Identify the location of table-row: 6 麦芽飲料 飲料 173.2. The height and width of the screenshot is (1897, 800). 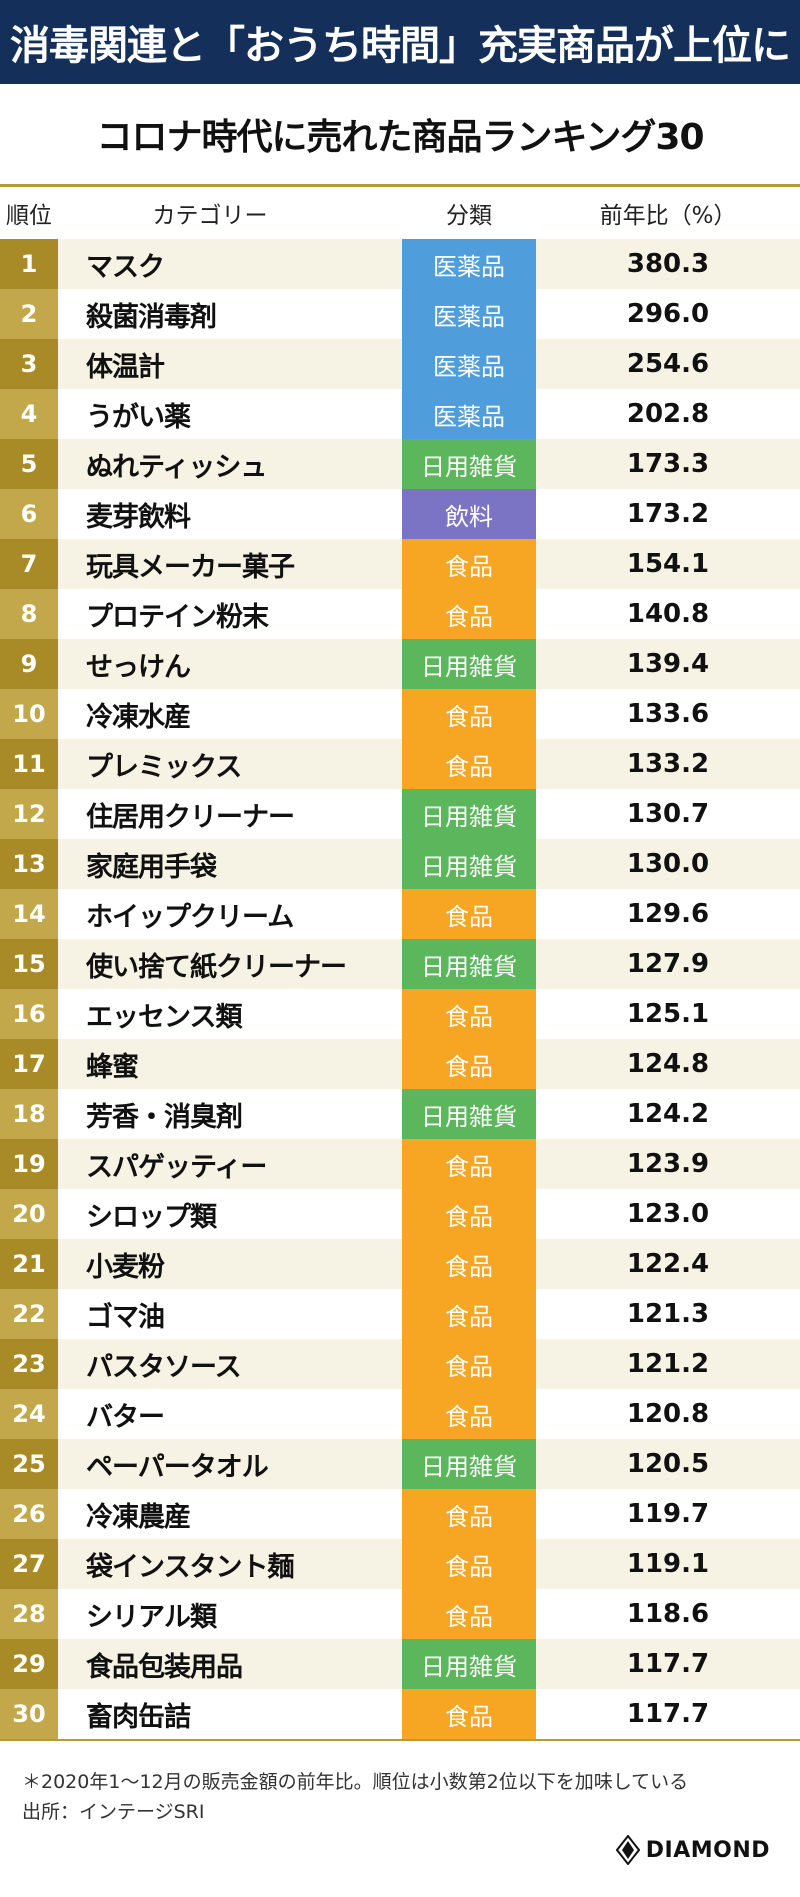
(400, 514).